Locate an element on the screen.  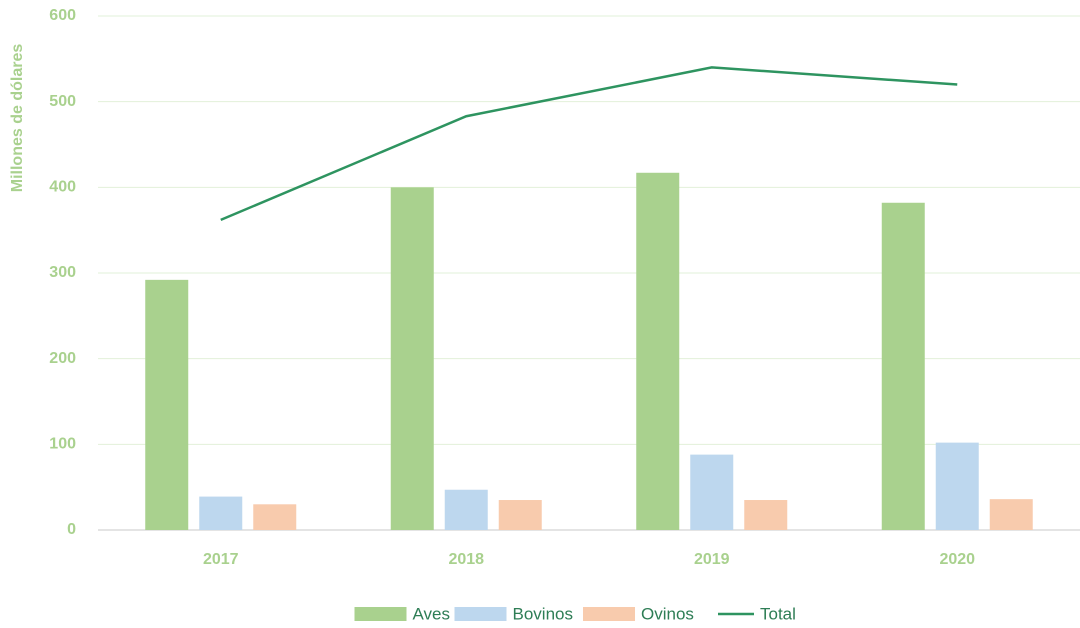
y-tick-label: 0 is located at coordinates (71, 529).